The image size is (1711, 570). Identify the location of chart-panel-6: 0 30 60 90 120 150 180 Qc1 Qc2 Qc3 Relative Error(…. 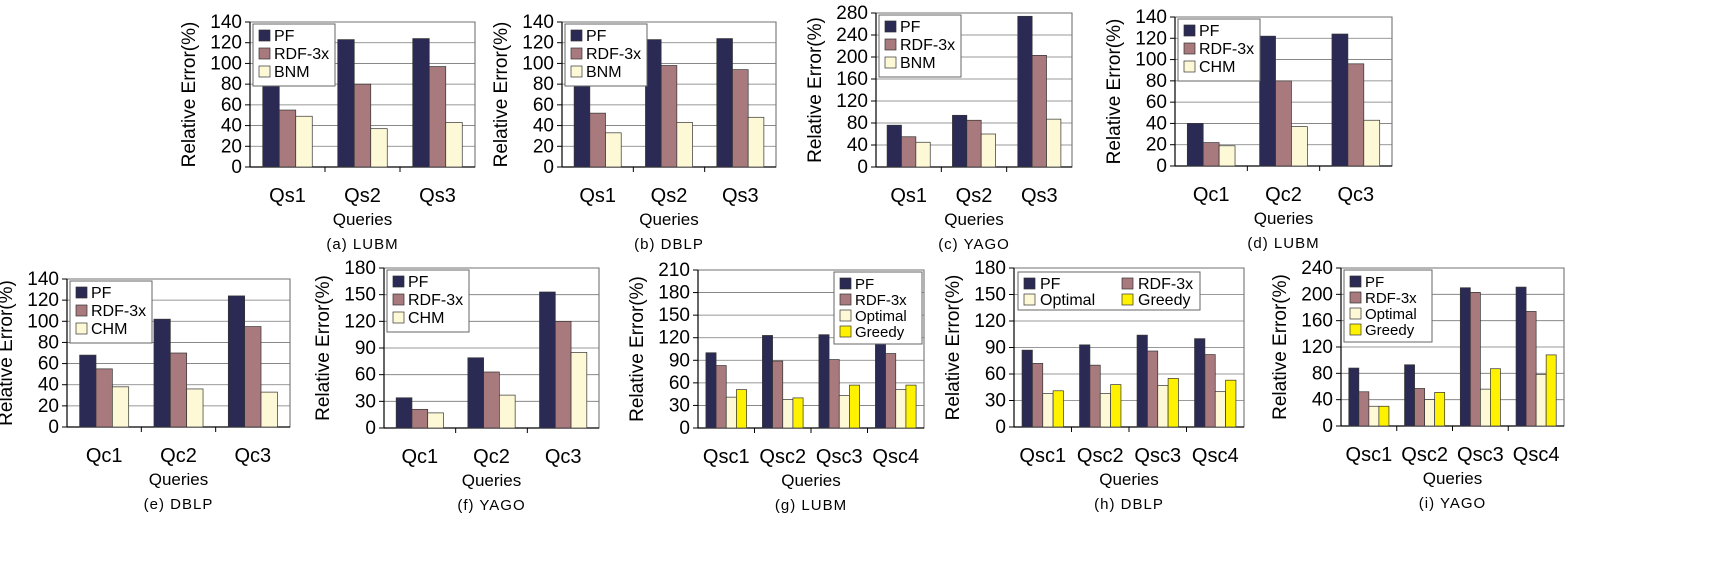
(456, 386).